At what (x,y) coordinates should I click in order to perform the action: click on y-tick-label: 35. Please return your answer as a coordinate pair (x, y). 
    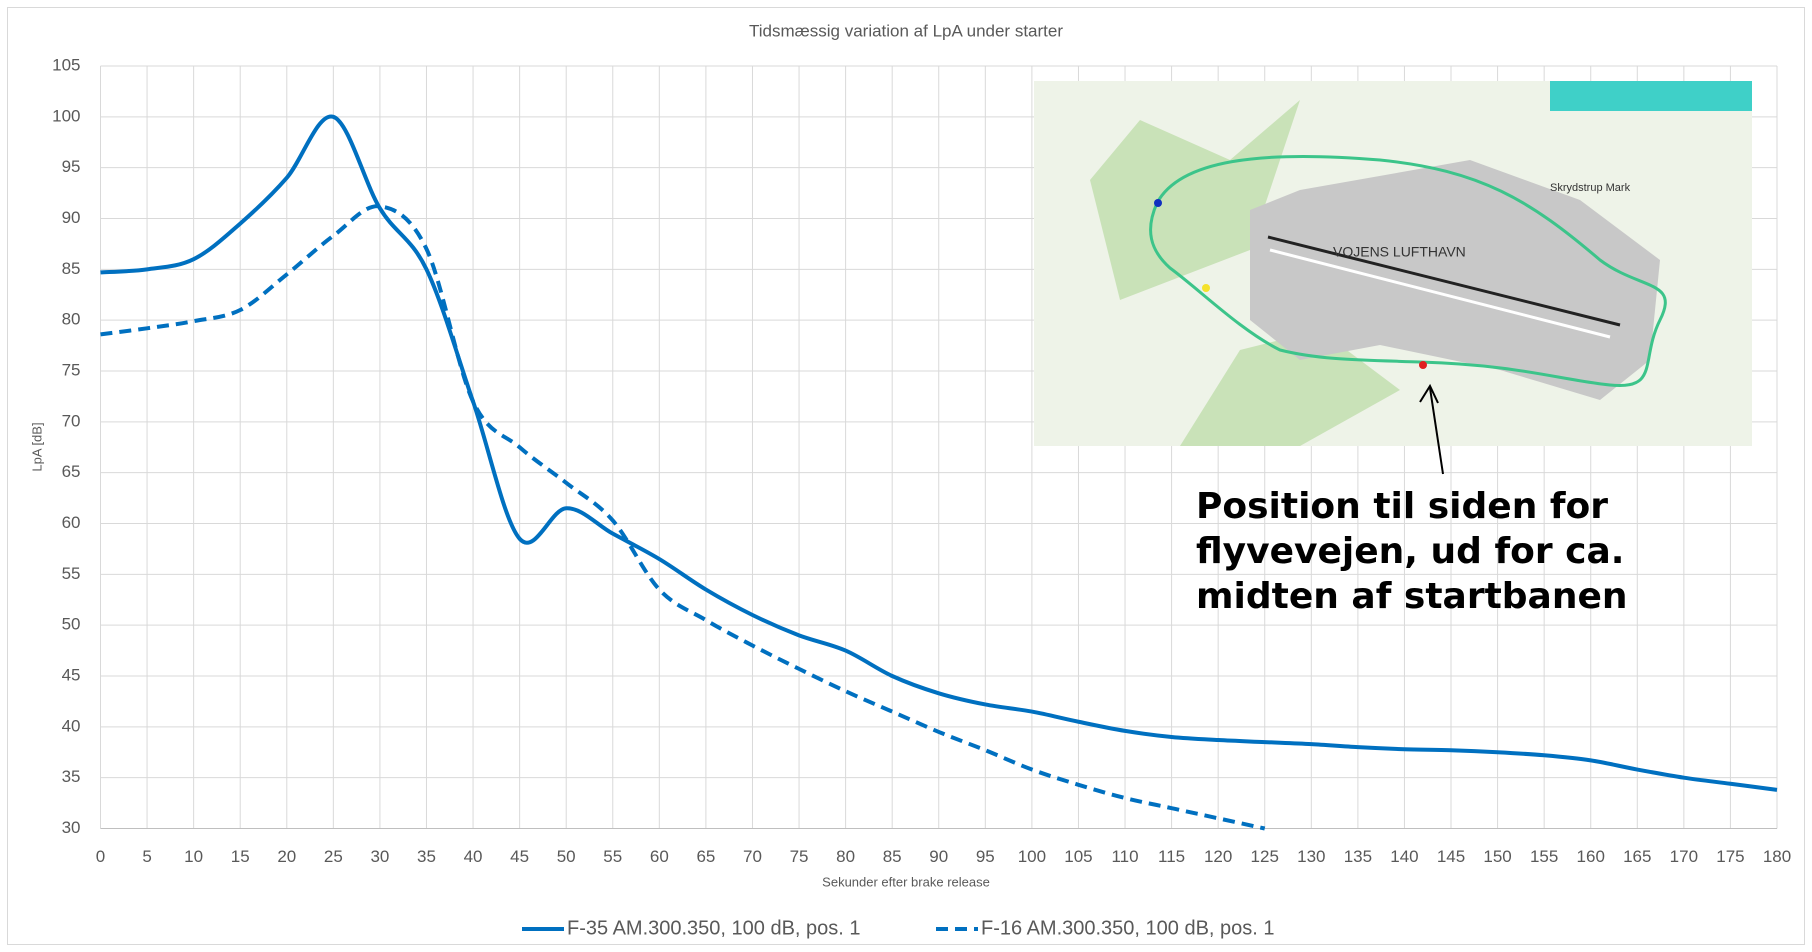
    Looking at the image, I should click on (71, 776).